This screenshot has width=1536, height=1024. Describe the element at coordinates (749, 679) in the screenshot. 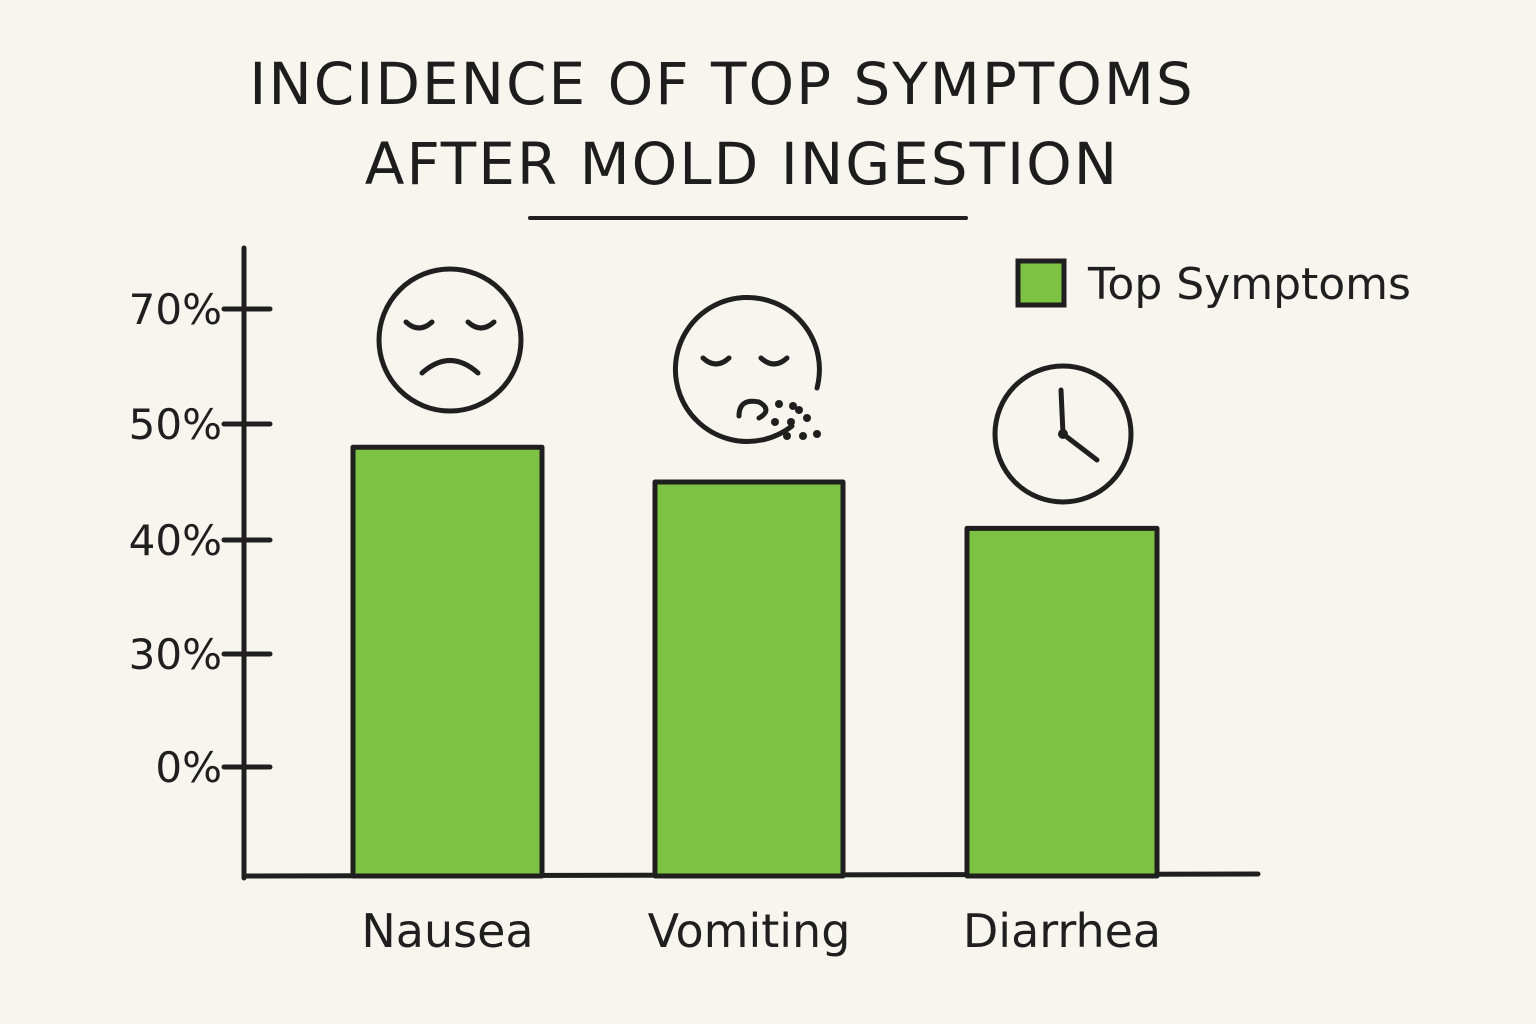

I see `bar-vomiting` at that location.